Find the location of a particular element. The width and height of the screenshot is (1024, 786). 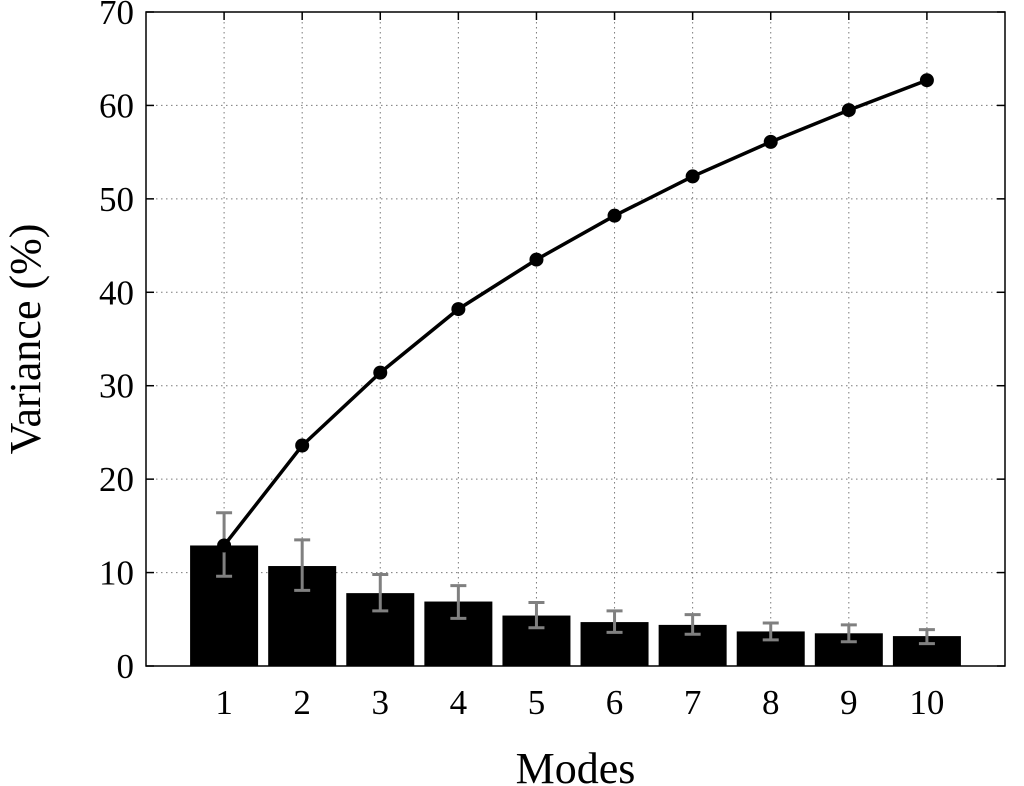

y-tick-label: 70 is located at coordinates (116, 16).